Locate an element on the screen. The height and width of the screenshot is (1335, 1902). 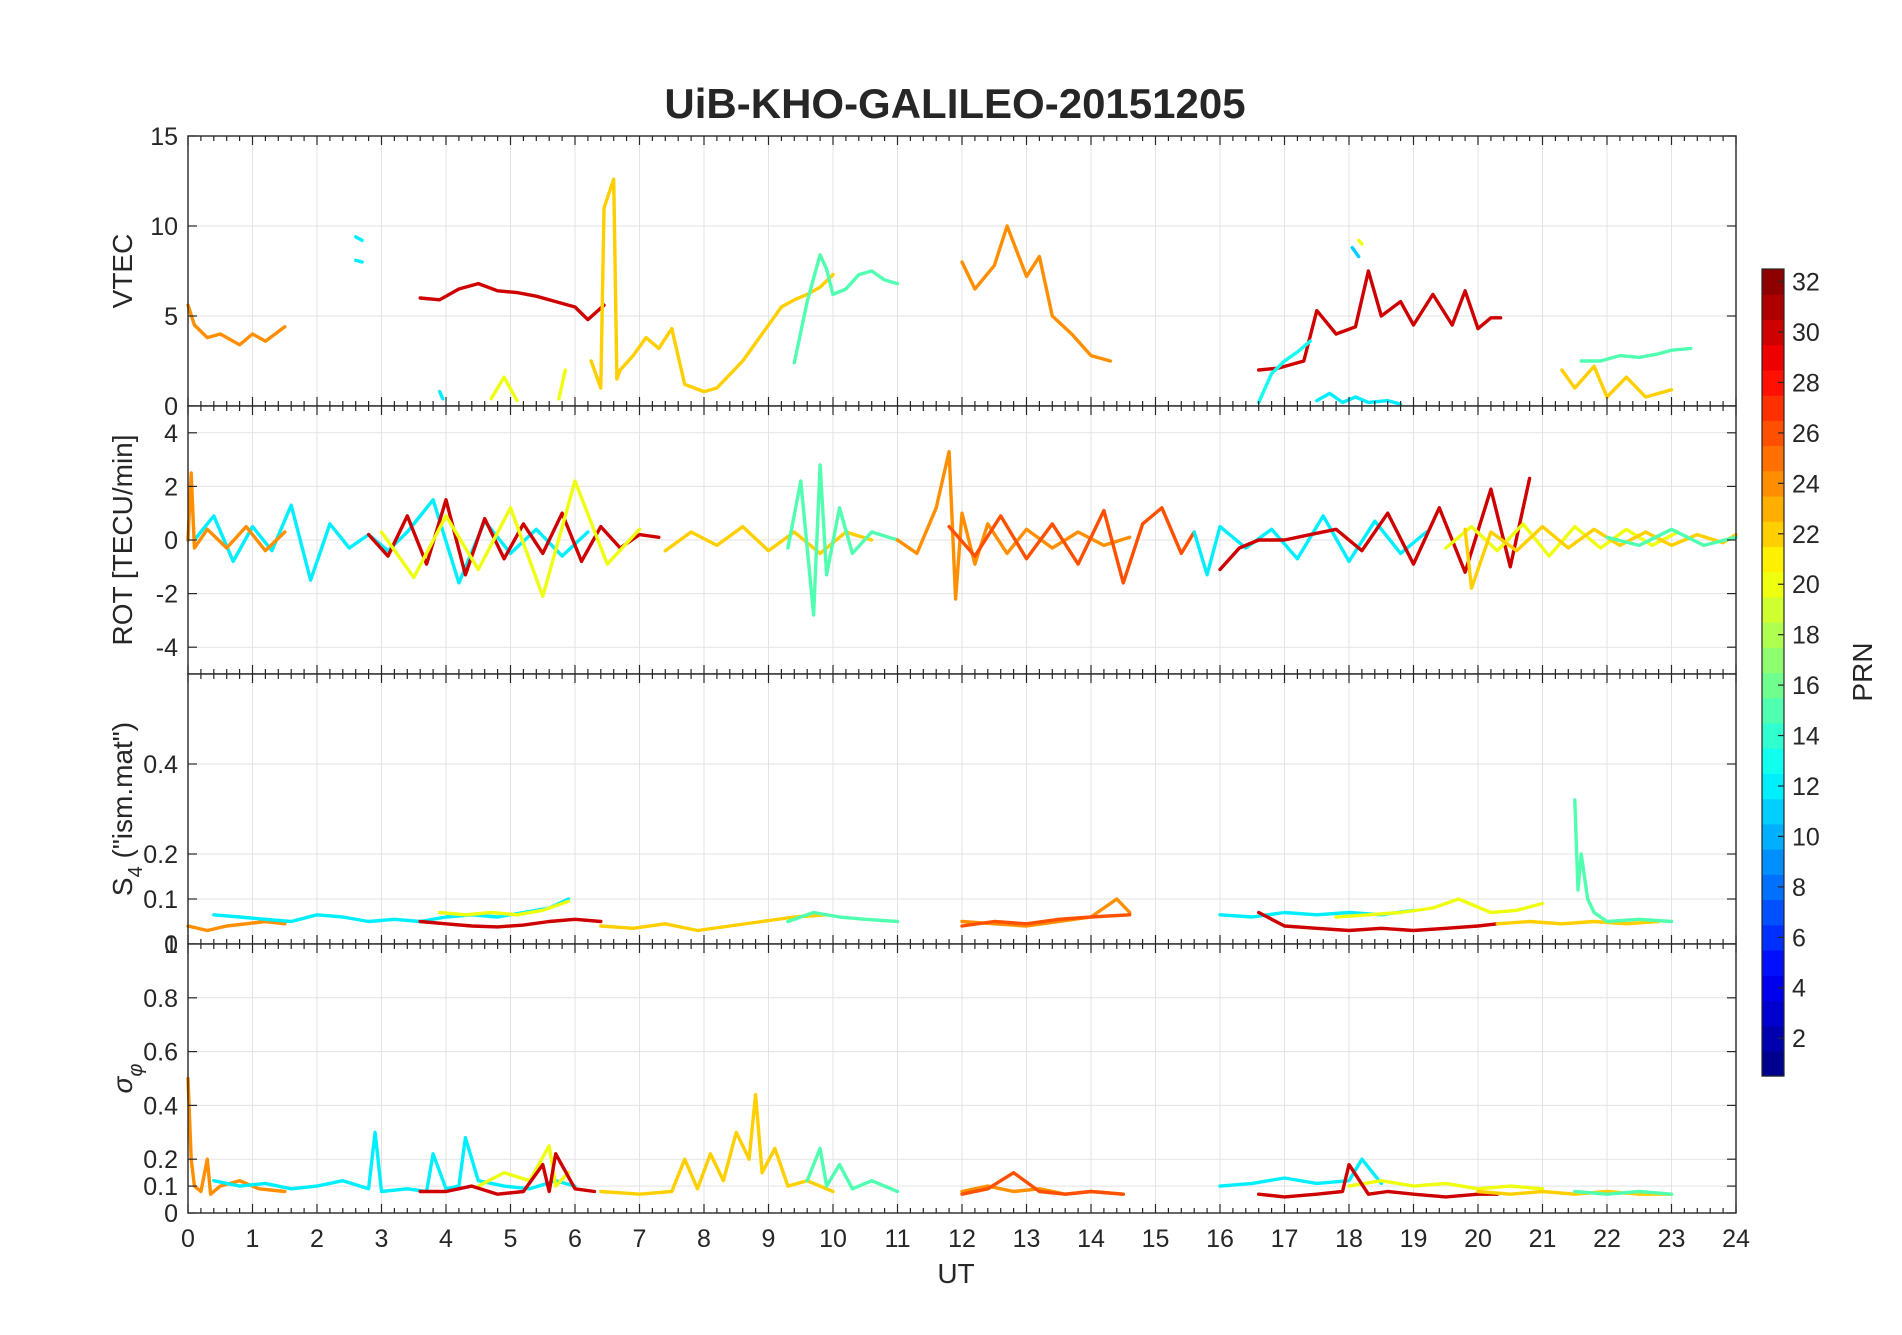
y-tick-label: 0.6 is located at coordinates (160, 1053).